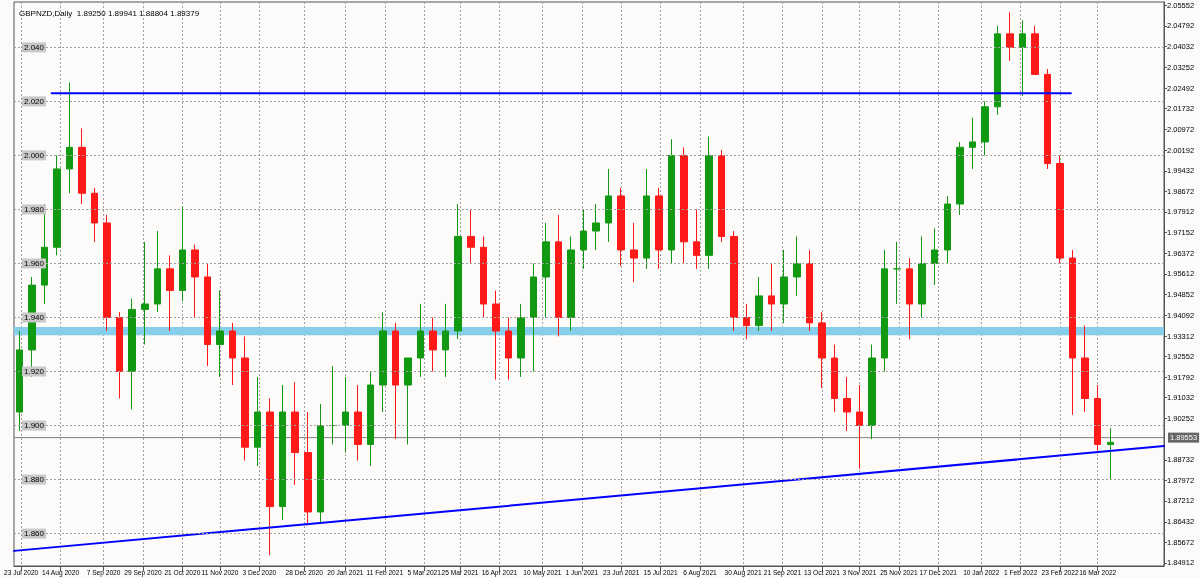 The width and height of the screenshot is (1200, 578). Describe the element at coordinates (34, 480) in the screenshot. I see `y-tick-label: 1.880` at that location.